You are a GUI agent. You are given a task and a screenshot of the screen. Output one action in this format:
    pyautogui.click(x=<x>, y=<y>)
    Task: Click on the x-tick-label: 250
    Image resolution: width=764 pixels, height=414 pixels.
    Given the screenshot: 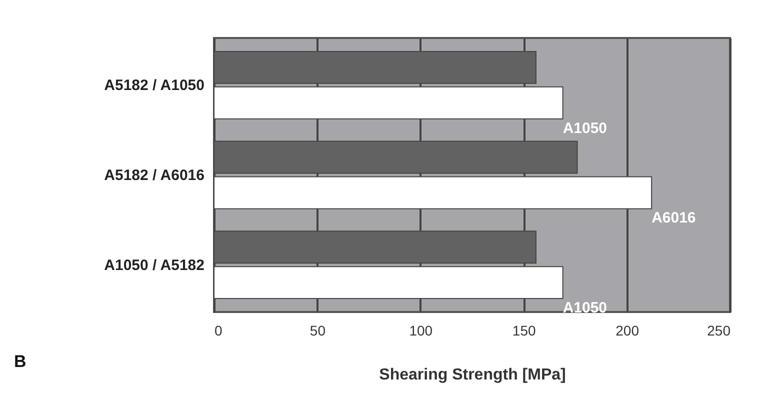 What is the action you would take?
    pyautogui.click(x=719, y=330)
    